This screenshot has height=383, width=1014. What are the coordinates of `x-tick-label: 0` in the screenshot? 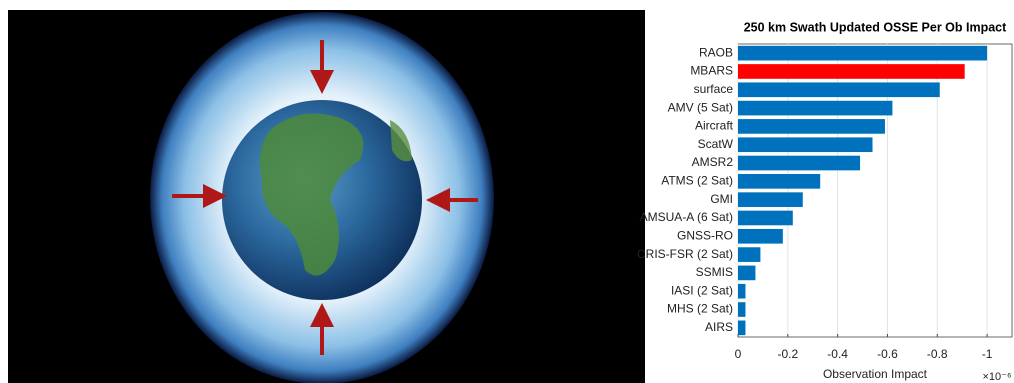 It's located at (738, 354).